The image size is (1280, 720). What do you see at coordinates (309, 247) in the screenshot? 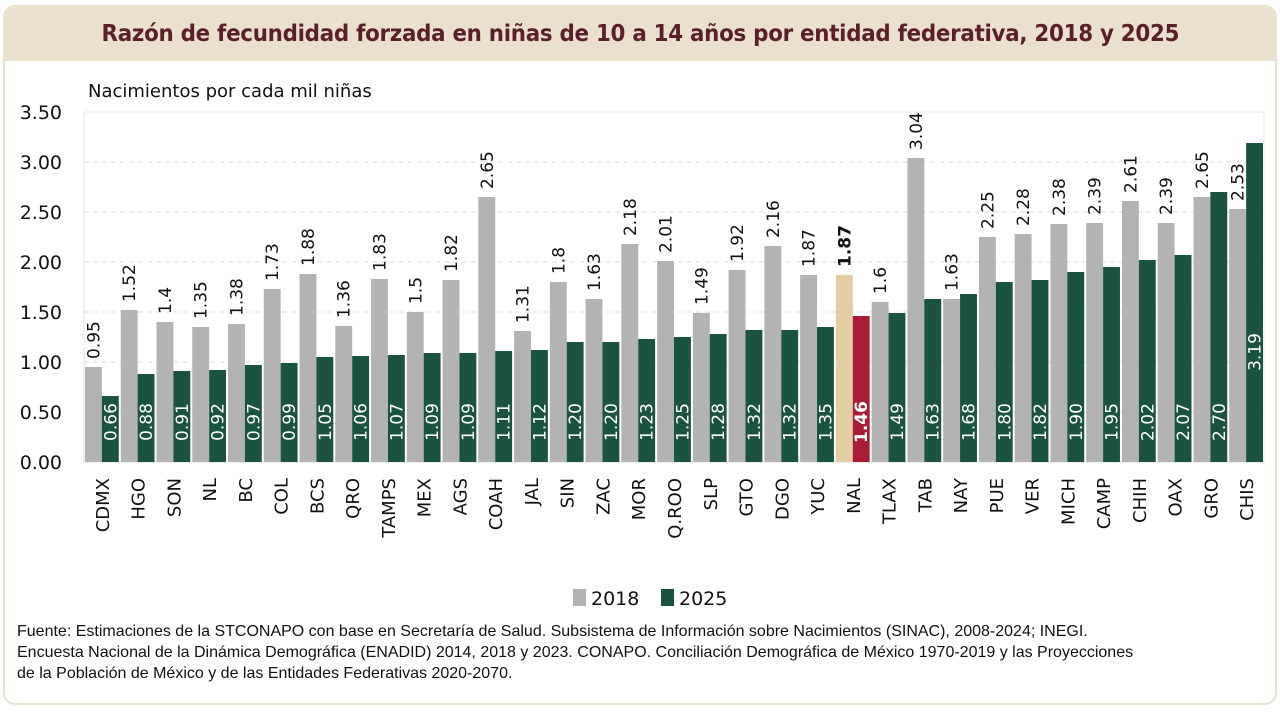
I see `label-2018-BCS: 1.88` at bounding box center [309, 247].